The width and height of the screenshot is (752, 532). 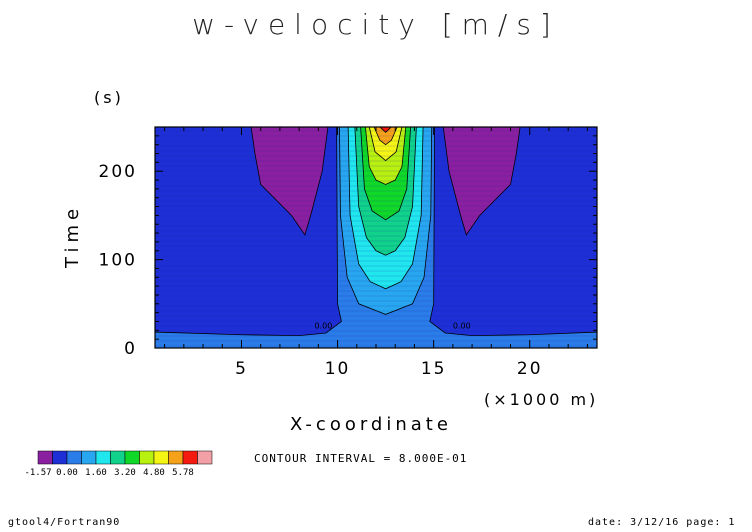 What do you see at coordinates (130, 349) in the screenshot?
I see `y-tick-label: 0` at bounding box center [130, 349].